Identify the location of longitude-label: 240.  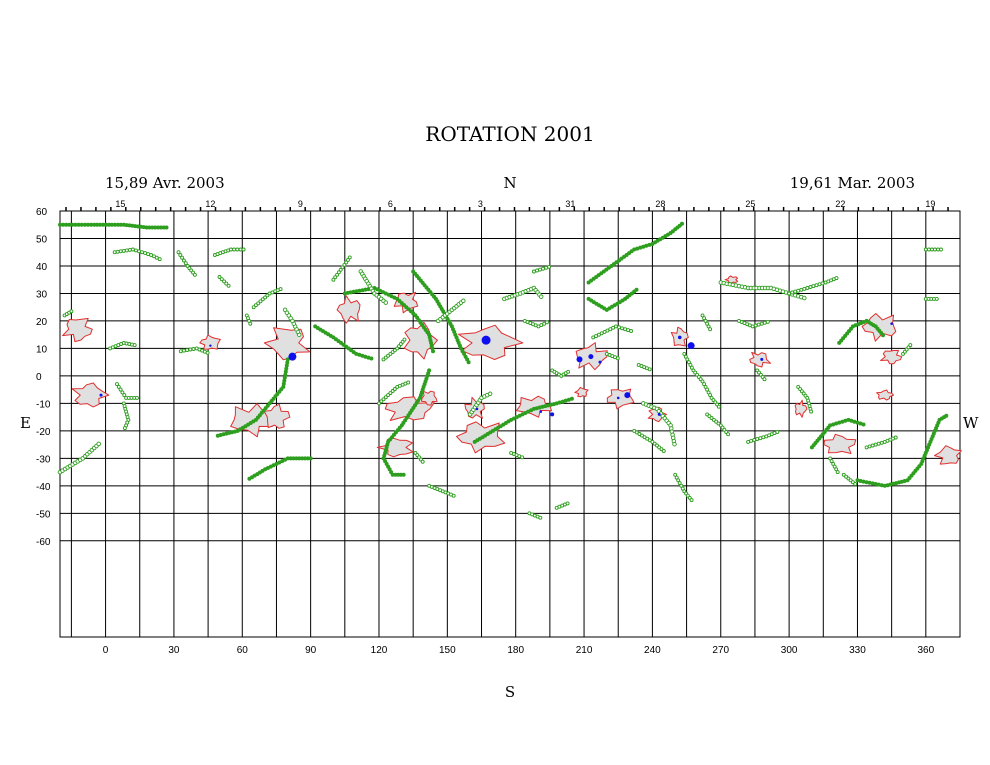
(652, 650).